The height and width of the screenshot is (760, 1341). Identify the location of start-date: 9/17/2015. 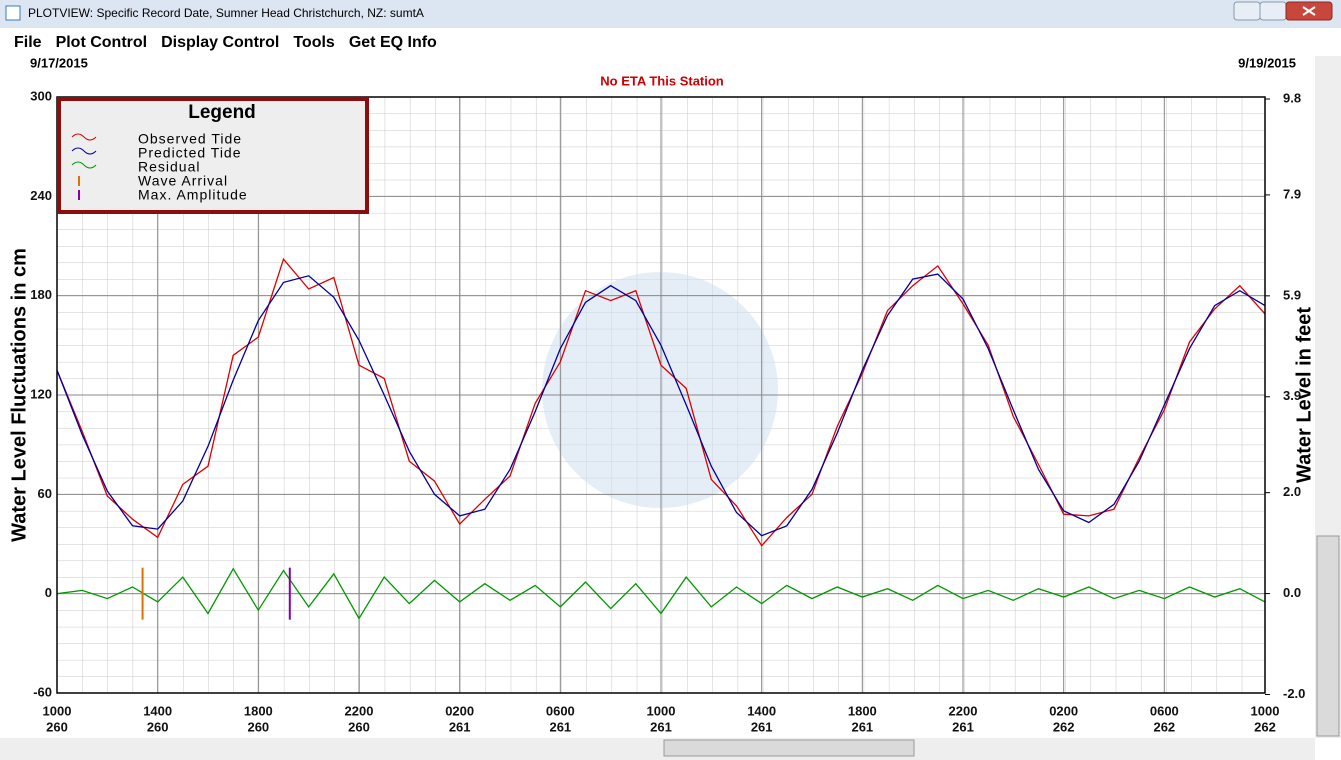
(59, 62).